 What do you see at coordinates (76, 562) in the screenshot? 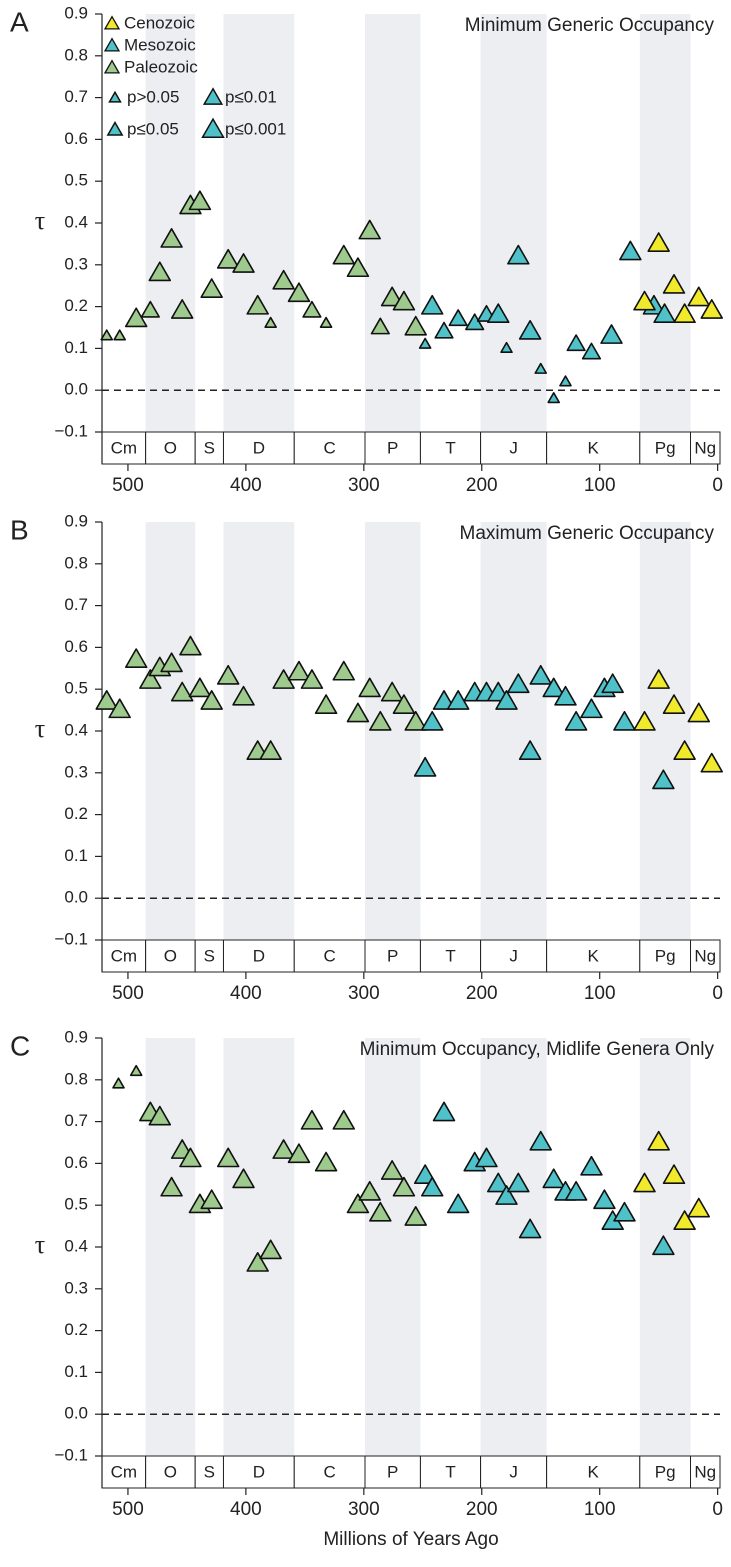
I see `y-tick-label: 0.8` at bounding box center [76, 562].